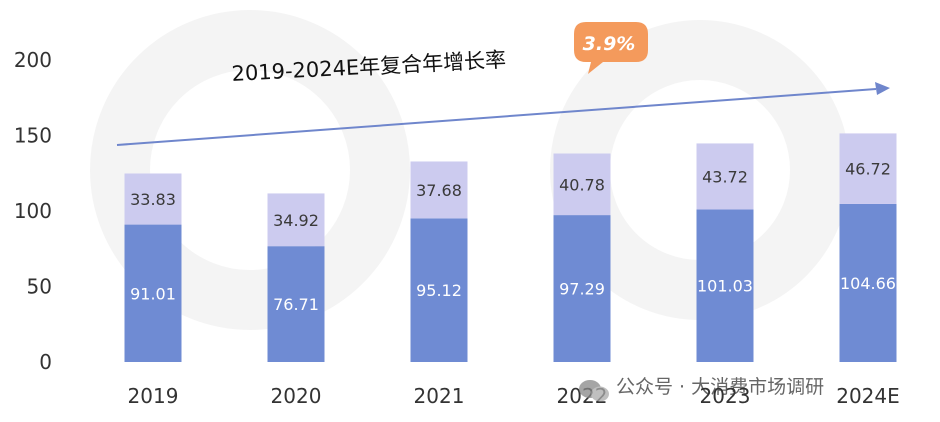  I want to click on bar-data-label-top: 37.68, so click(439, 190).